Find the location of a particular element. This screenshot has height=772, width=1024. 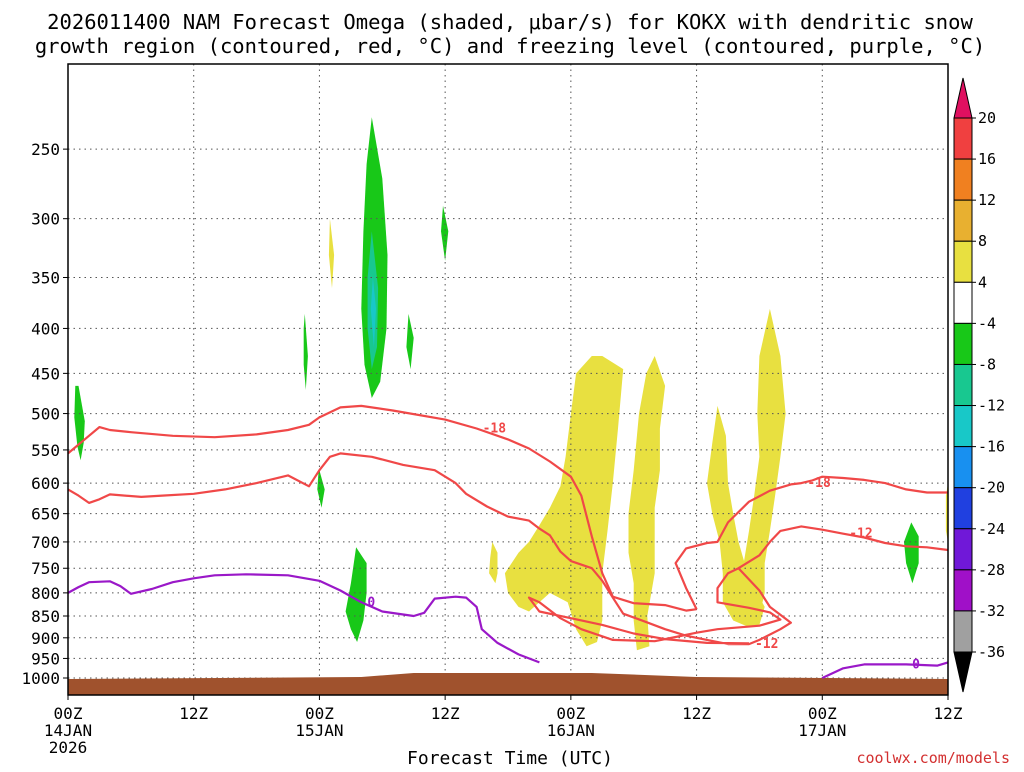

y-tick-label: 350 is located at coordinates (45, 277).